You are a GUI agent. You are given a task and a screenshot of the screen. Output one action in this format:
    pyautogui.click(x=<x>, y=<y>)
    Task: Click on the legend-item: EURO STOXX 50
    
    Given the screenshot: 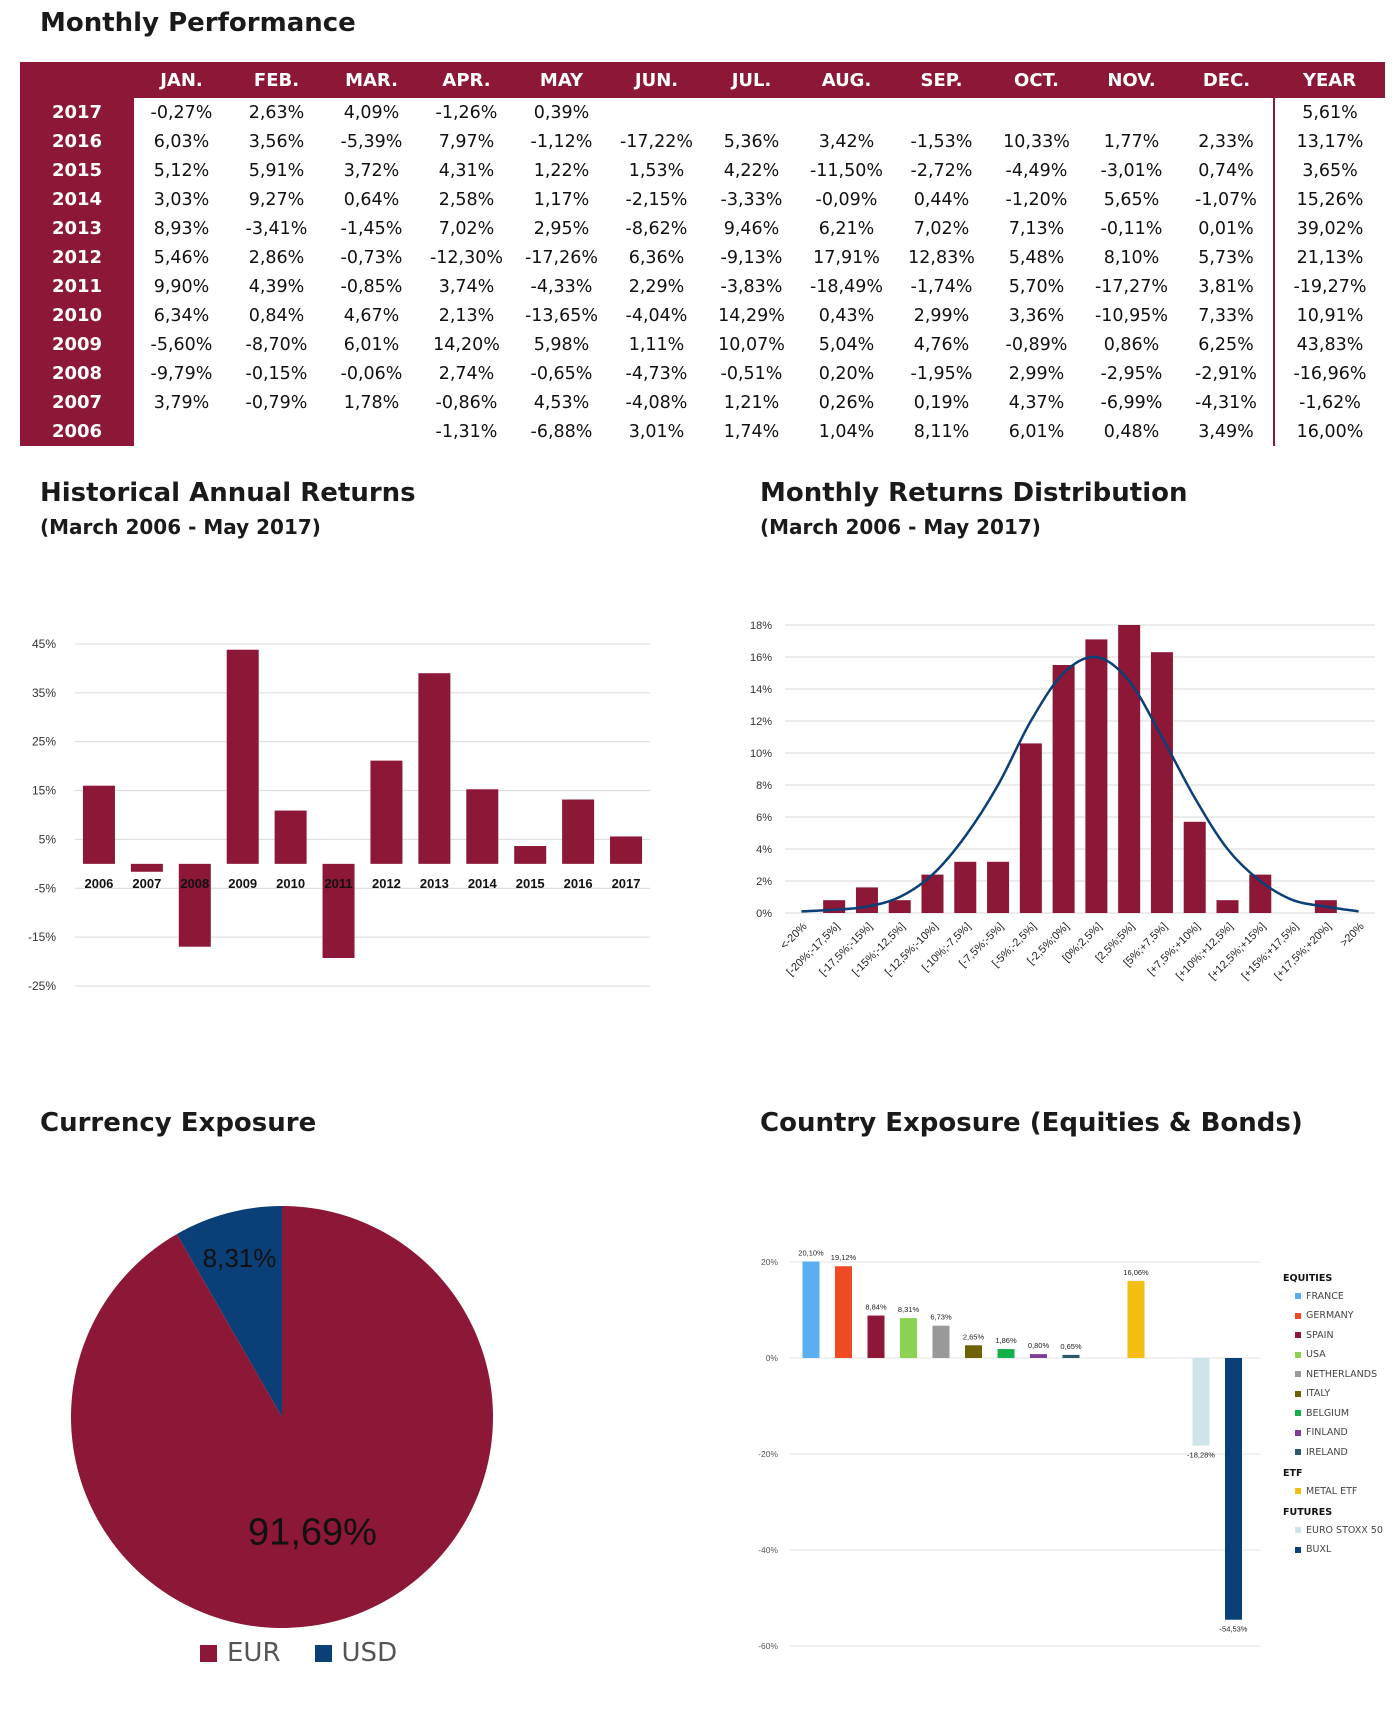 What is the action you would take?
    pyautogui.click(x=1339, y=1530)
    